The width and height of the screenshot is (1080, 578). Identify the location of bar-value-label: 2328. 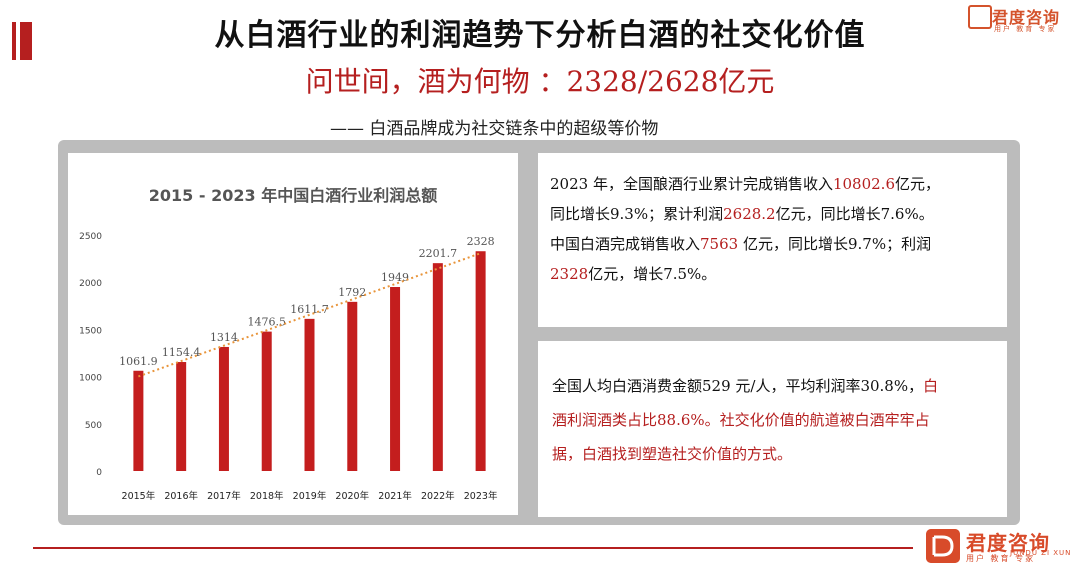
(481, 241).